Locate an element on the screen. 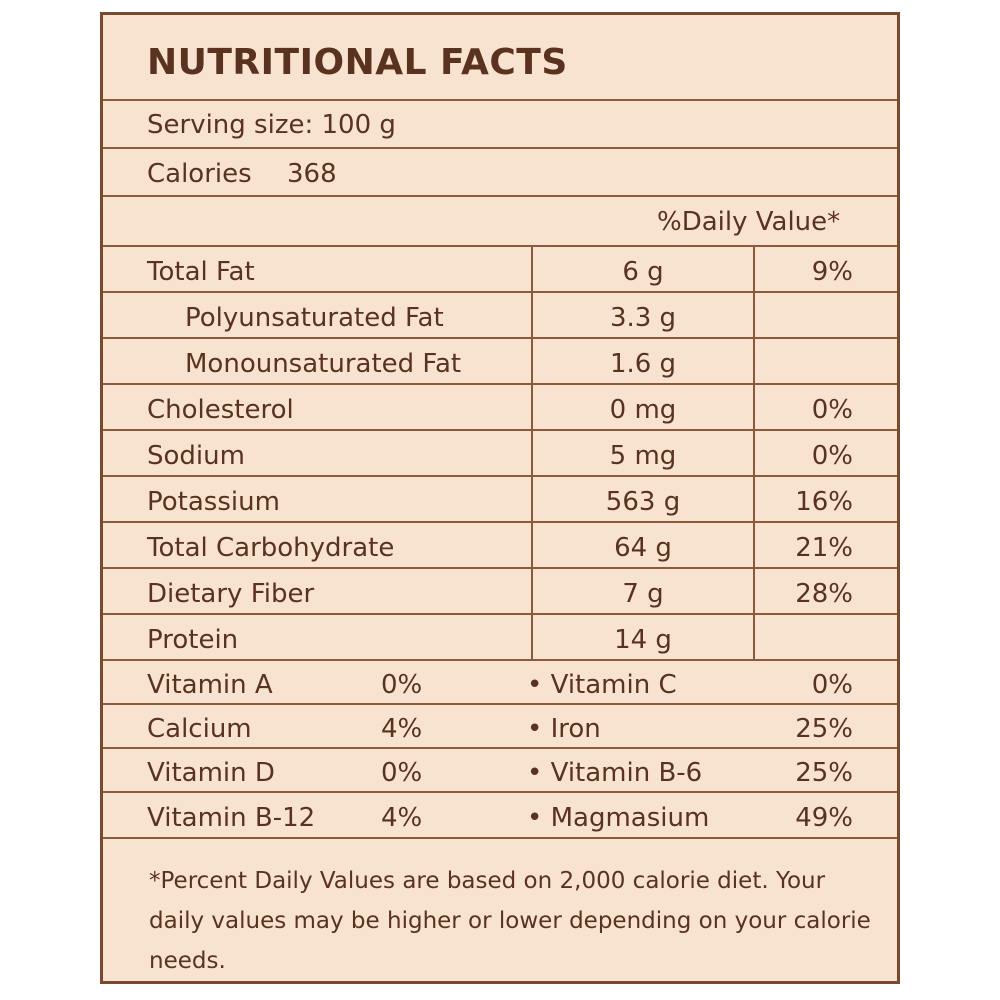 This screenshot has width=1000, height=1000. vitamin-name: • Magmasium is located at coordinates (618, 818).